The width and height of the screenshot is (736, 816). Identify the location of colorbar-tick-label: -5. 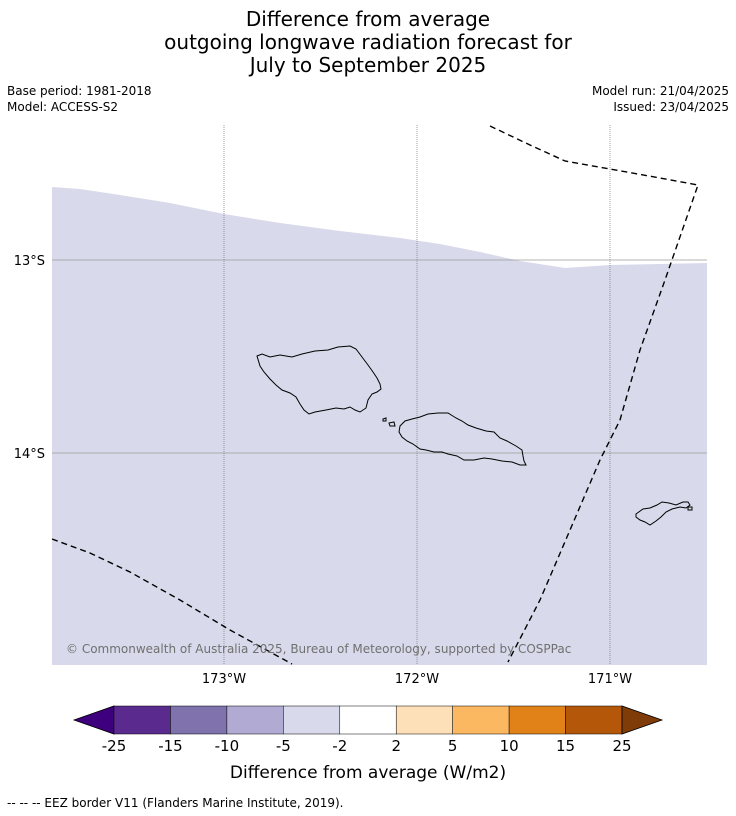
(283, 746).